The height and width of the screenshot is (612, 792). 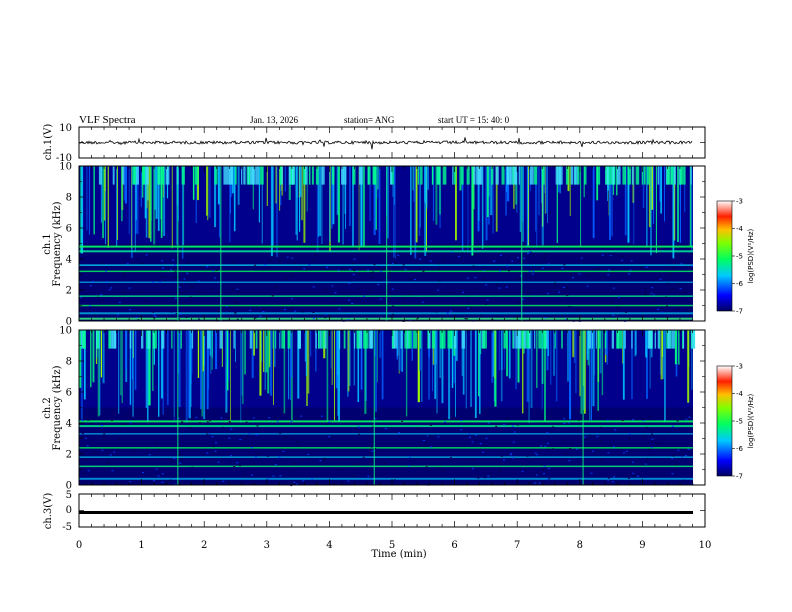 I want to click on ch2-colorbar-label: log(PSD)(V²/Hz), so click(x=751, y=420).